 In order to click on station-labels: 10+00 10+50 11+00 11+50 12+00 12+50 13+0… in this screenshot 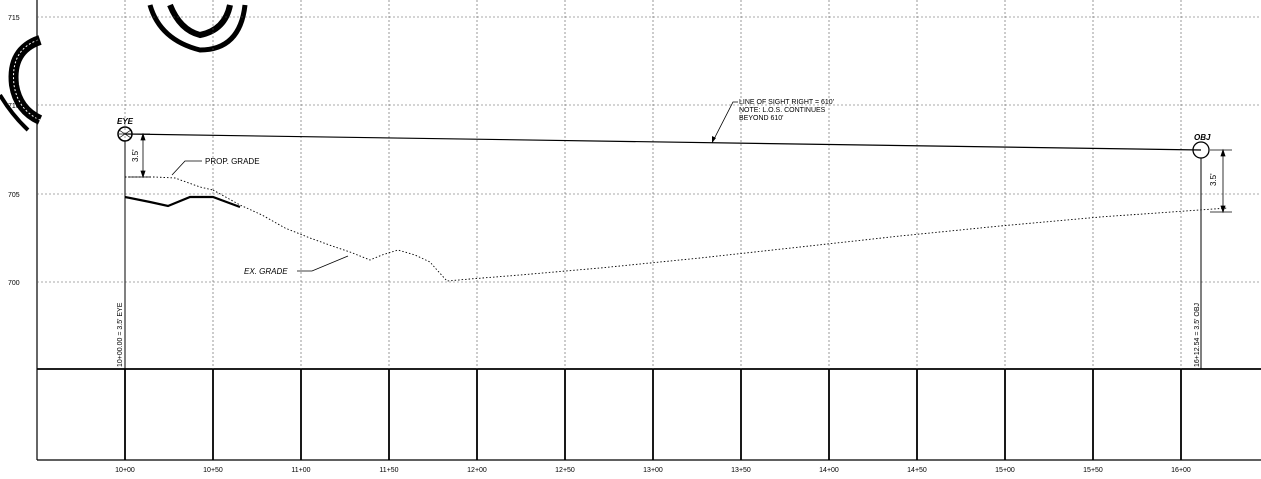, I will do `click(653, 470)`.